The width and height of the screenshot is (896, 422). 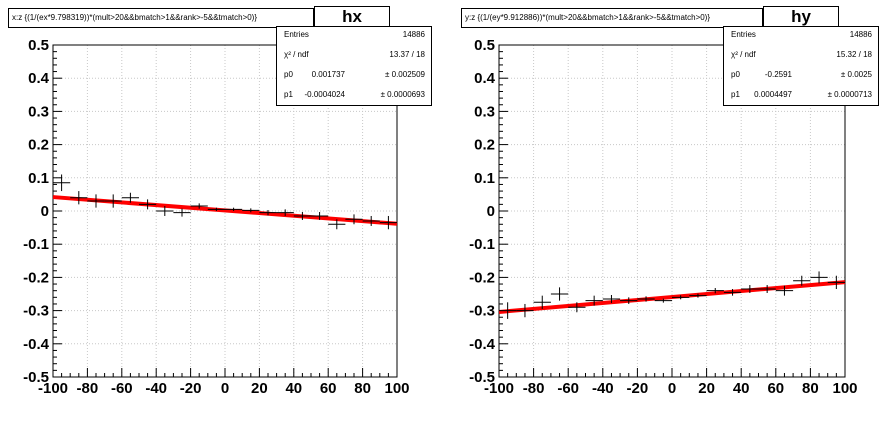 I want to click on stats-error: ± 0.0025, so click(x=856, y=74).